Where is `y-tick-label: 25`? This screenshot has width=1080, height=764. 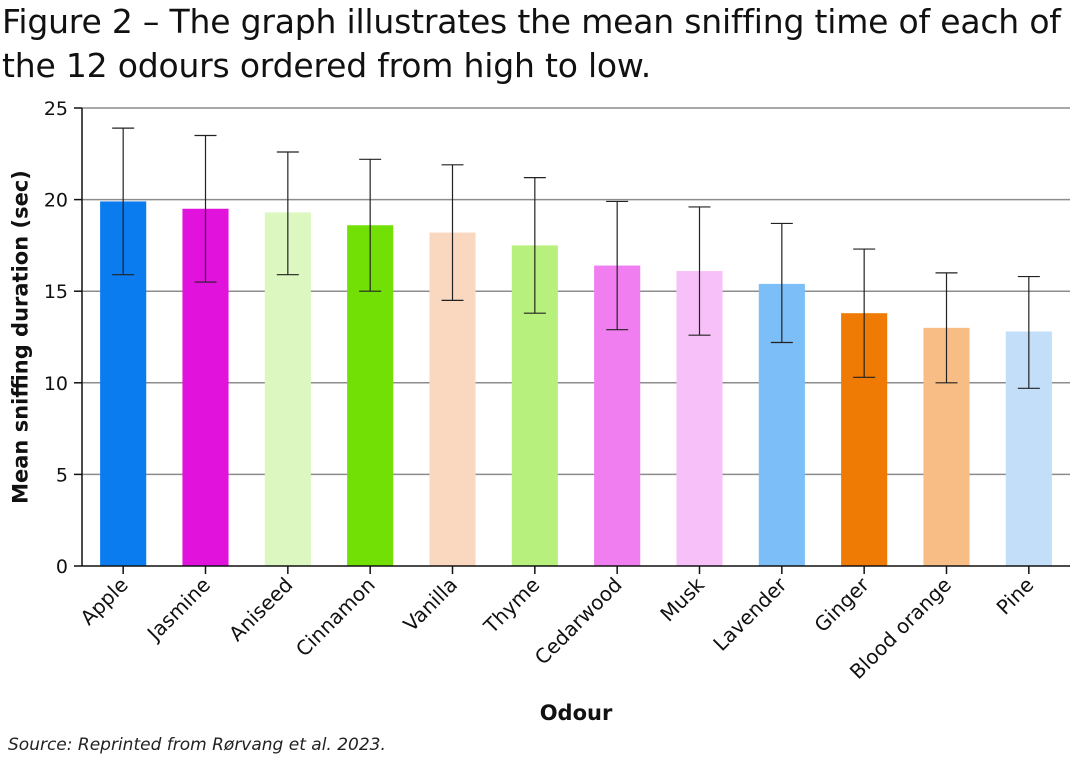
y-tick-label: 25 is located at coordinates (56, 109).